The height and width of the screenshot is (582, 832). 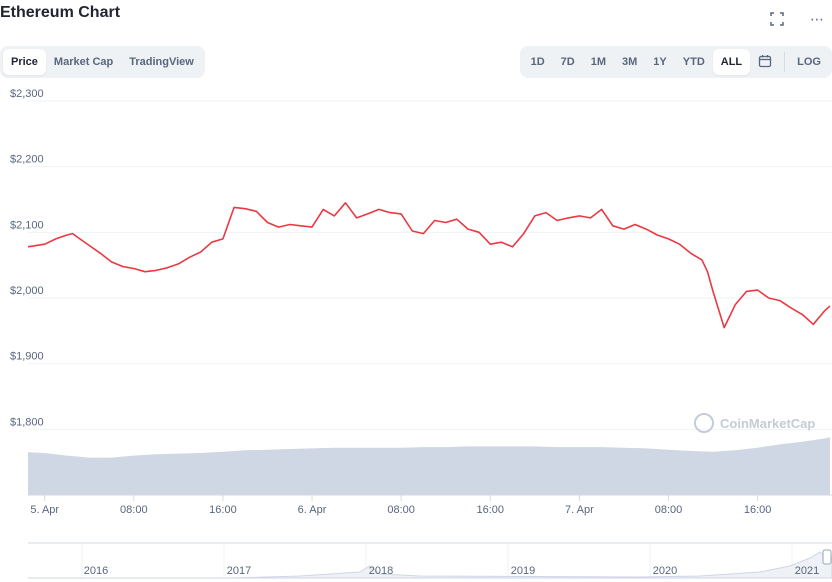 I want to click on watermark-text: CoinMarketCap, so click(x=767, y=423).